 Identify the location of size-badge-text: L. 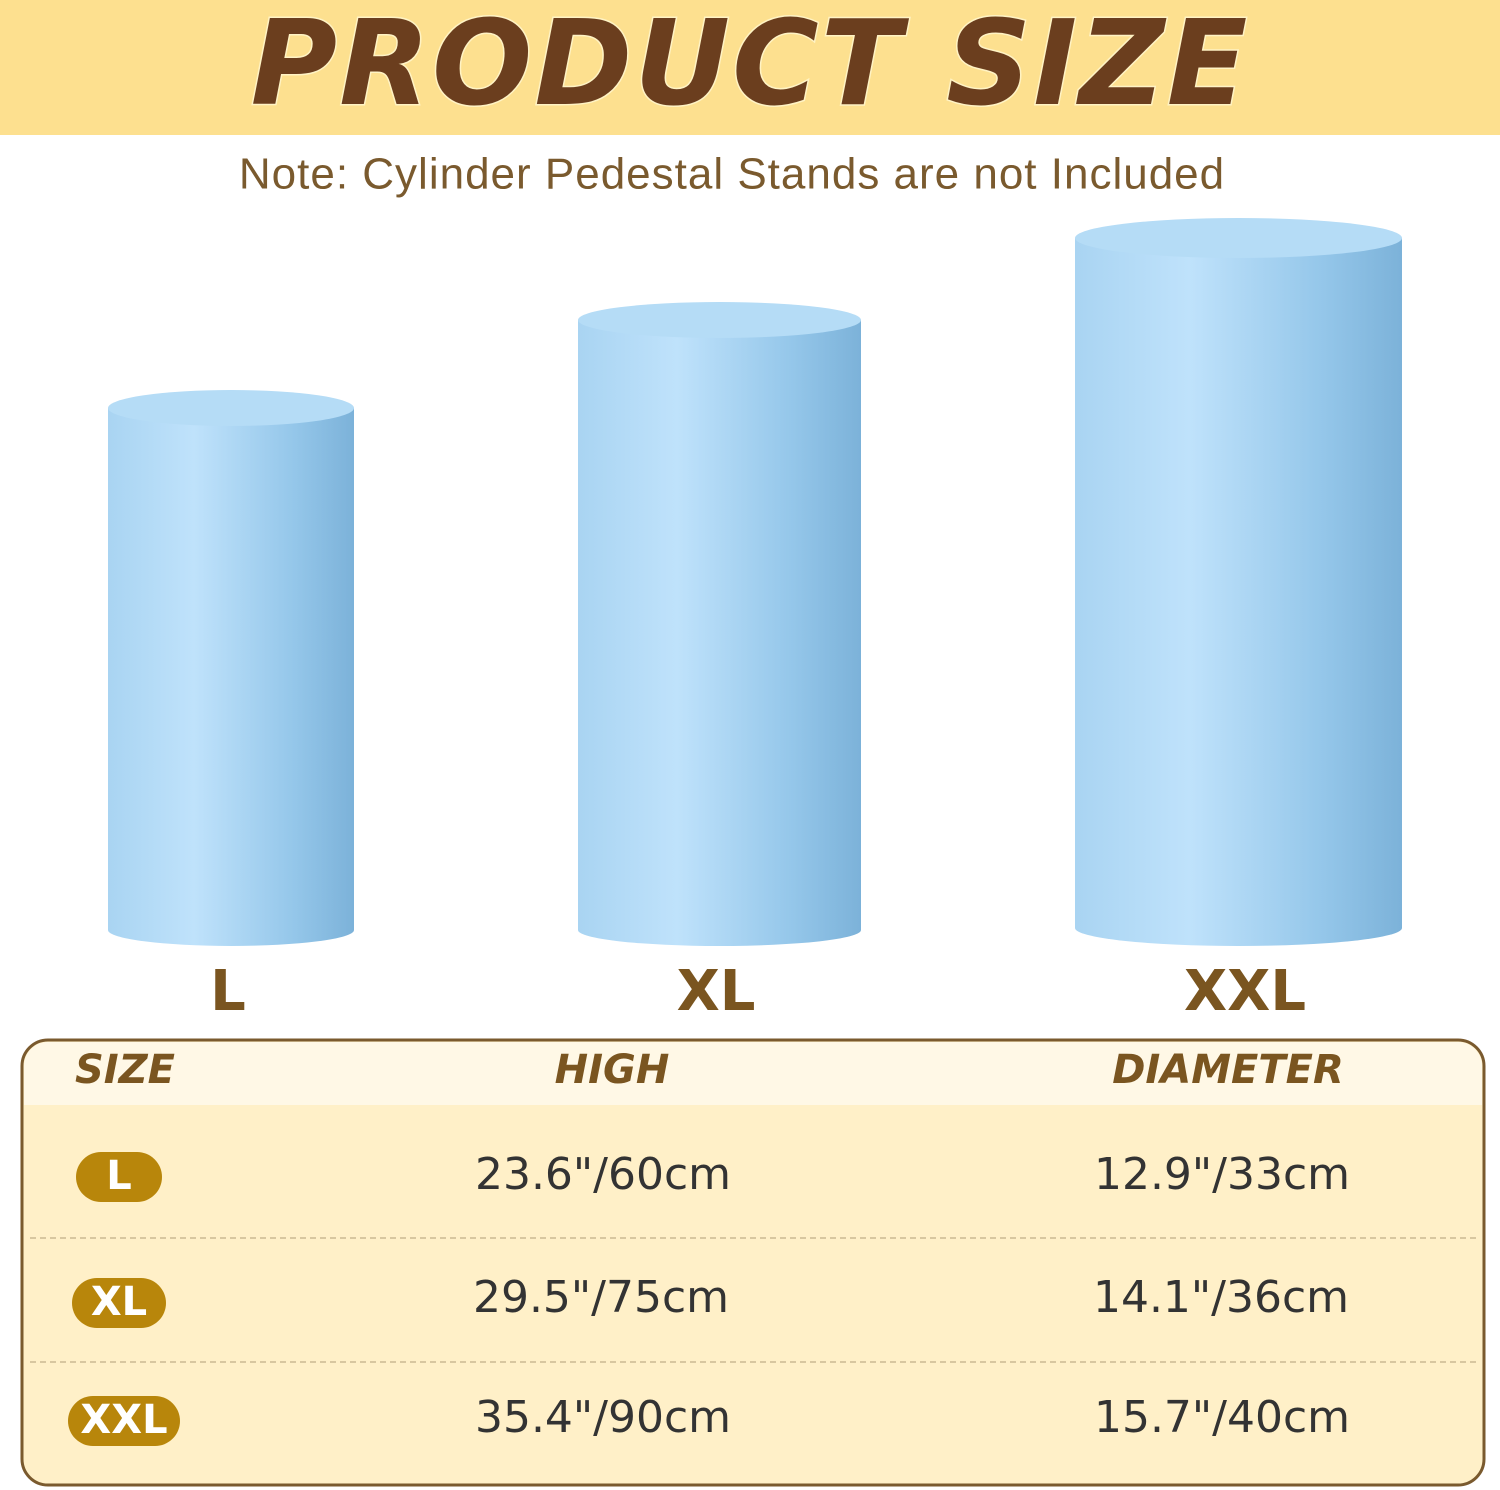
(119, 1176).